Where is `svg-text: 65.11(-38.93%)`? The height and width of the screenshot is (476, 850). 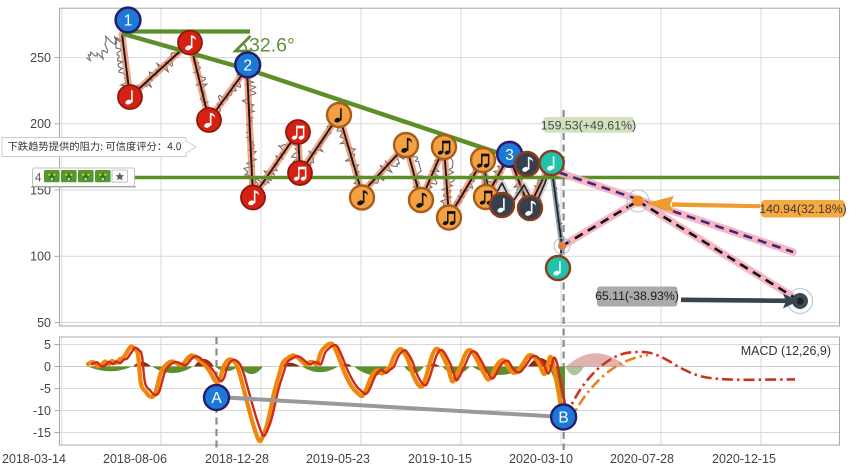
svg-text: 65.11(-38.93%) is located at coordinates (637, 296).